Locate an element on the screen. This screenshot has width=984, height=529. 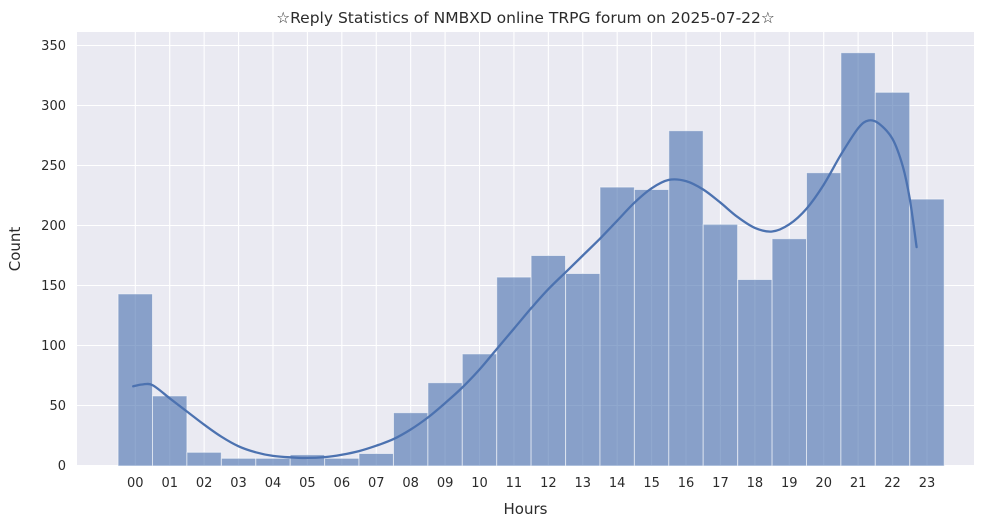
x-tick-label: 00 is located at coordinates (135, 483).